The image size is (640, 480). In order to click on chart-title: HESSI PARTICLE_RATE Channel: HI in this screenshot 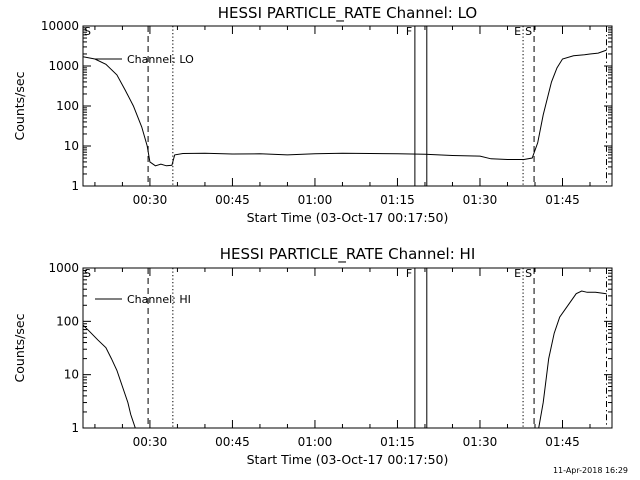, I will do `click(348, 254)`.